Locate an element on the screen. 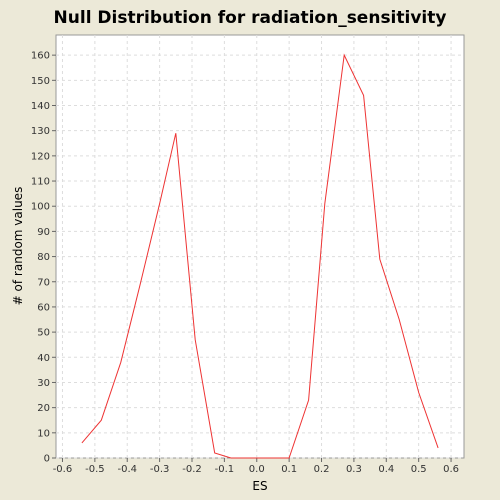 The image size is (500, 500). x-tick-label: -0.2 is located at coordinates (192, 469).